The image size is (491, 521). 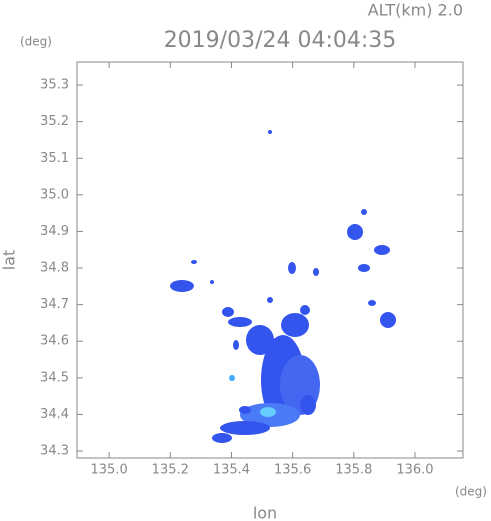 What do you see at coordinates (54, 451) in the screenshot?
I see `y-tick-label: 34.3` at bounding box center [54, 451].